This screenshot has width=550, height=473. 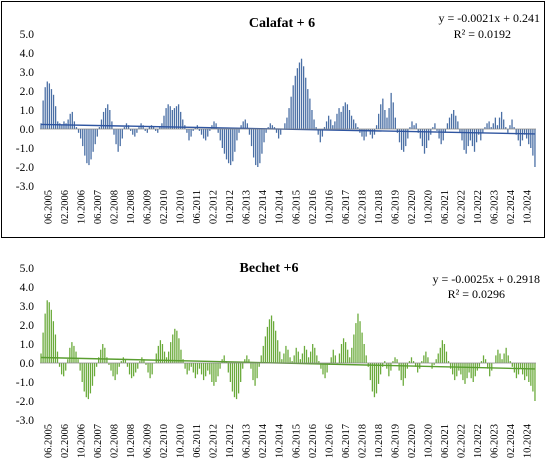 I want to click on x-tick-label: 02.2008, so click(x=114, y=441).